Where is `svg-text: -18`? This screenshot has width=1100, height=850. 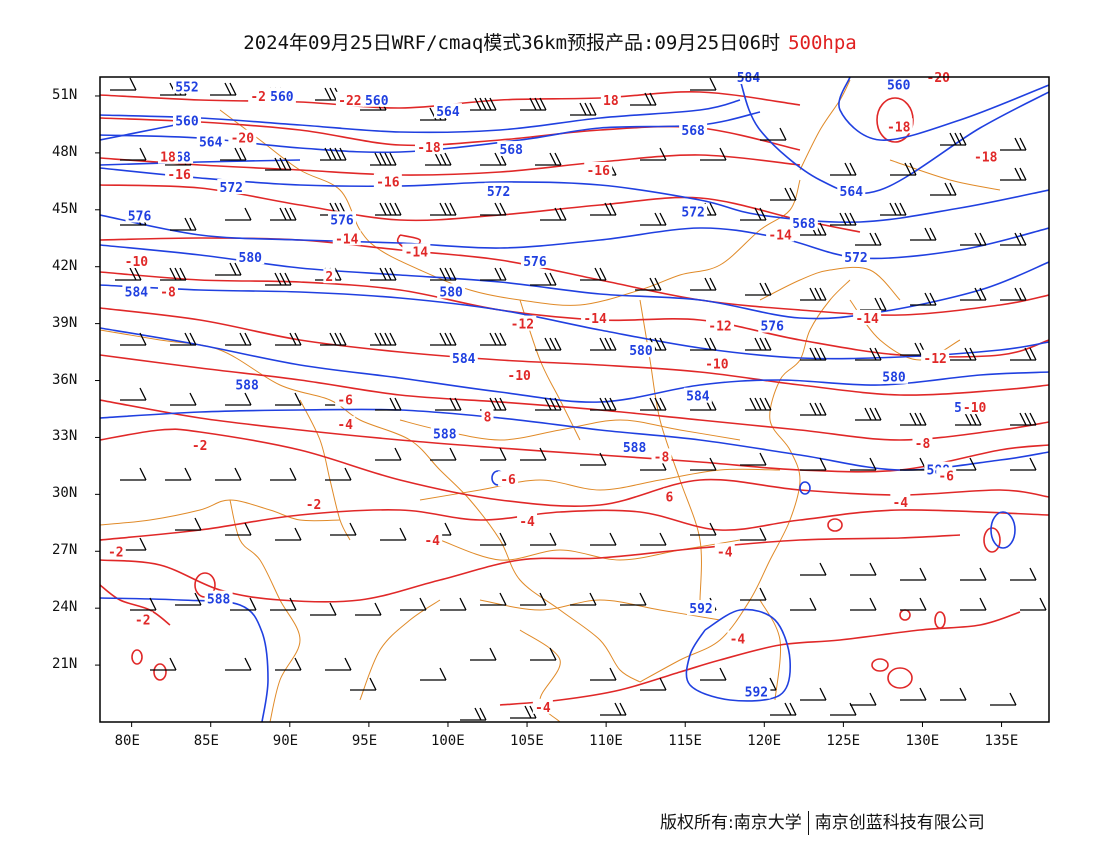 svg-text: -18 is located at coordinates (986, 158).